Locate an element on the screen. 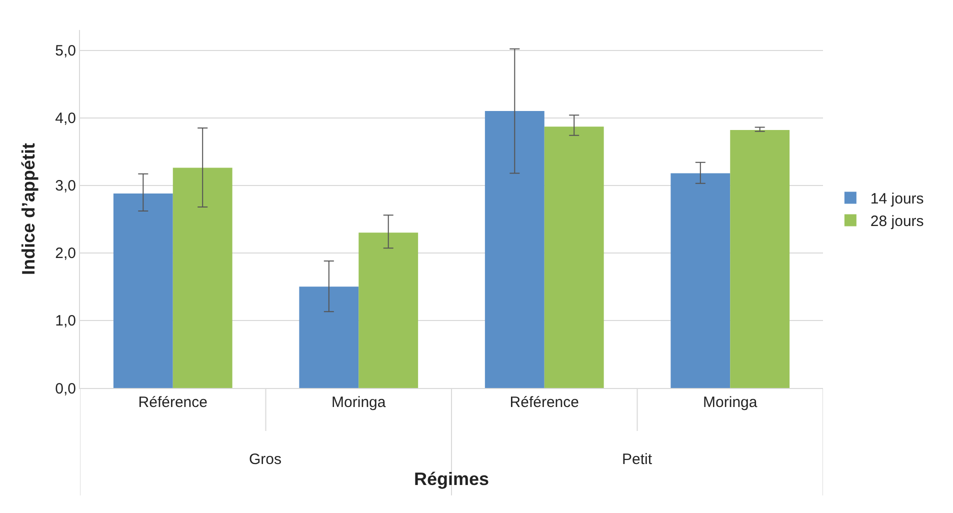 Image resolution: width=953 pixels, height=513 pixels. y-tick-label: 1,0 is located at coordinates (65, 321).